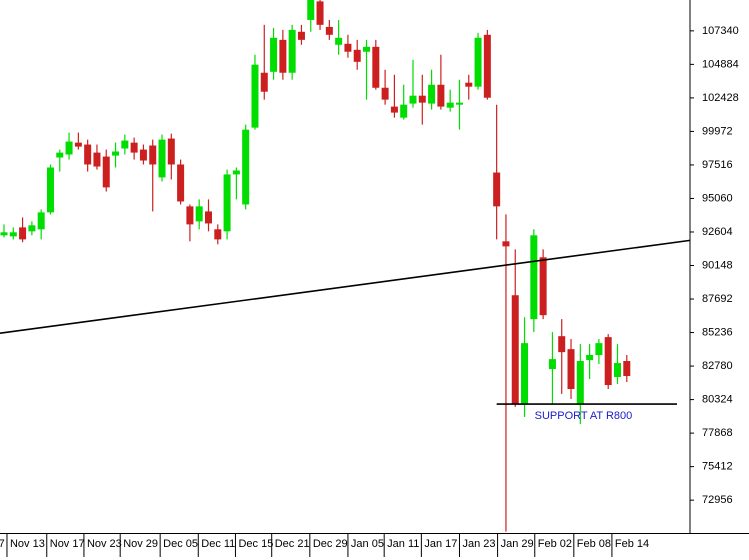  Describe the element at coordinates (717, 232) in the screenshot. I see `y-tick-label: 92604` at that location.